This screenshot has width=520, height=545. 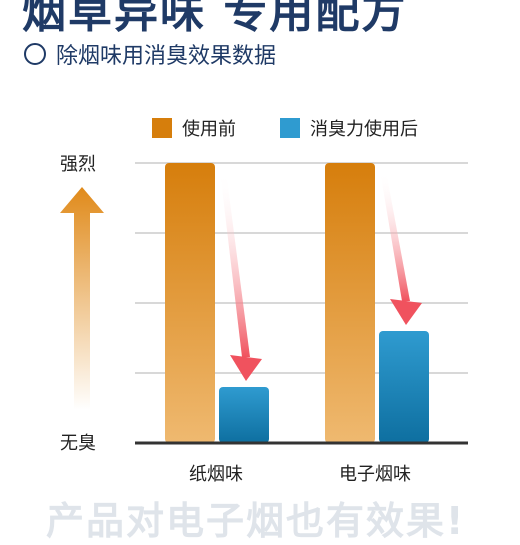 What do you see at coordinates (82, 298) in the screenshot?
I see `intensity-arrow-icon` at bounding box center [82, 298].